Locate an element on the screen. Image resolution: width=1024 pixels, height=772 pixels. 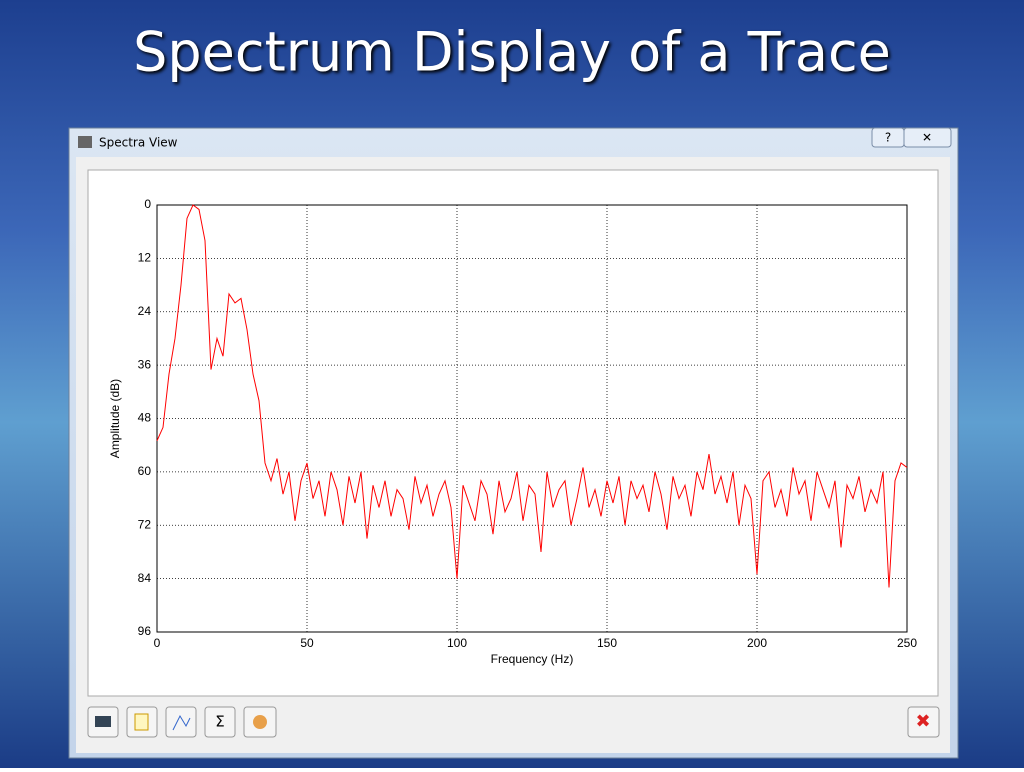
chart-icon is located at coordinates (181, 722).